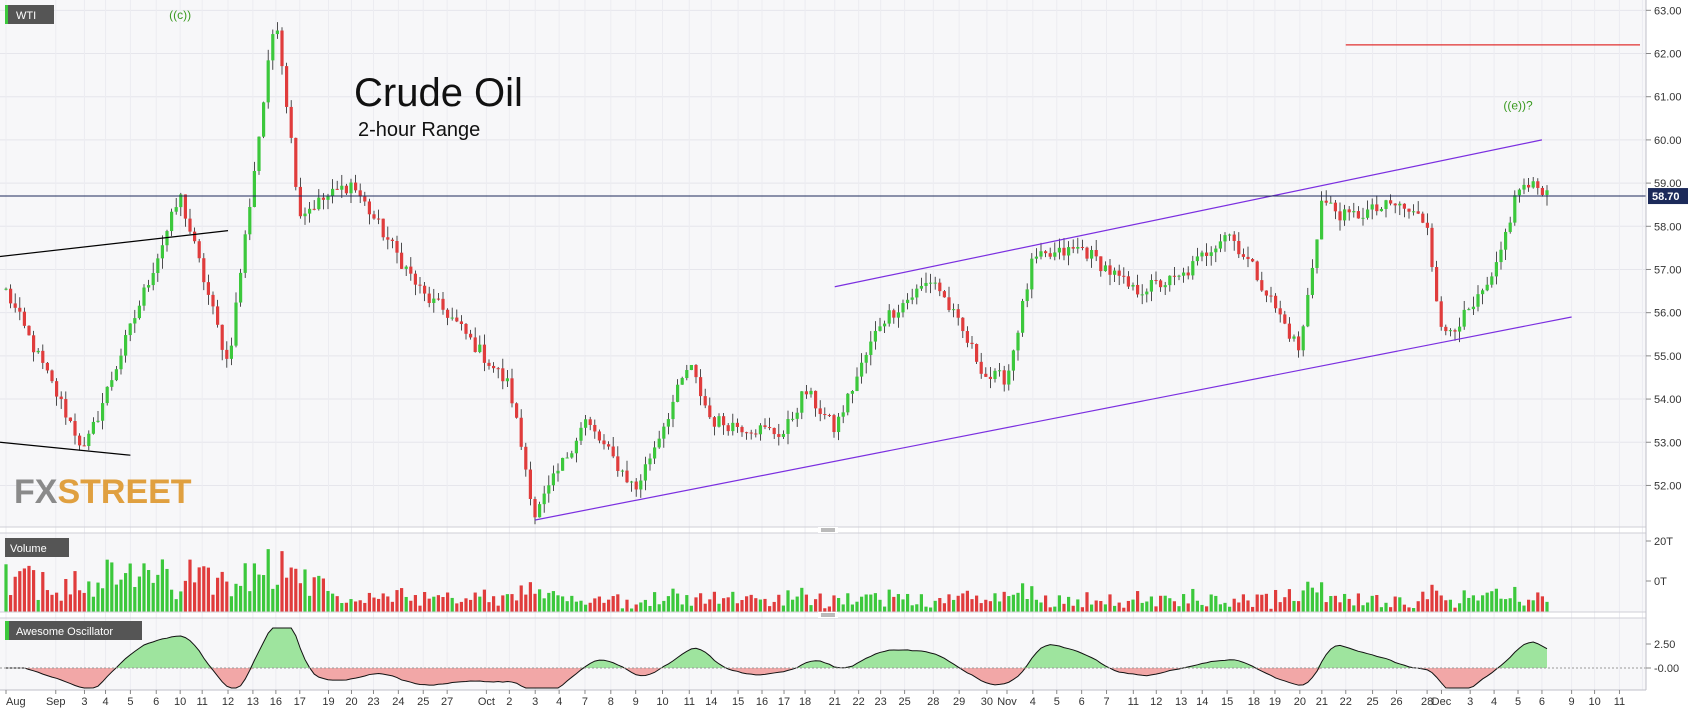 This screenshot has width=1707, height=712. Describe the element at coordinates (1082, 702) in the screenshot. I see `date-label: 6` at that location.